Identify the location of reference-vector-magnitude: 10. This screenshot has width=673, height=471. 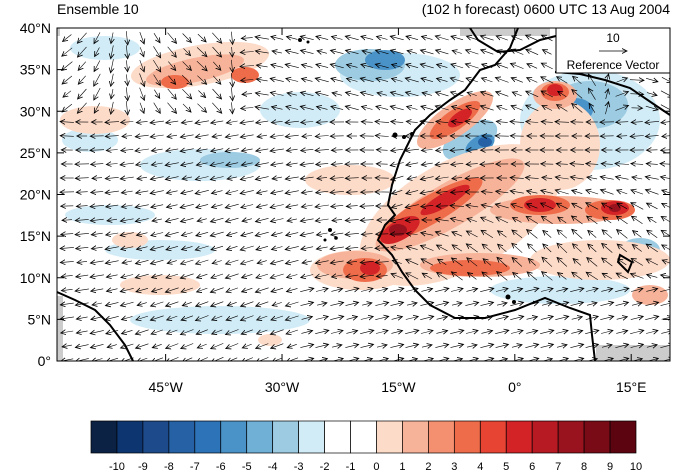
(613, 38).